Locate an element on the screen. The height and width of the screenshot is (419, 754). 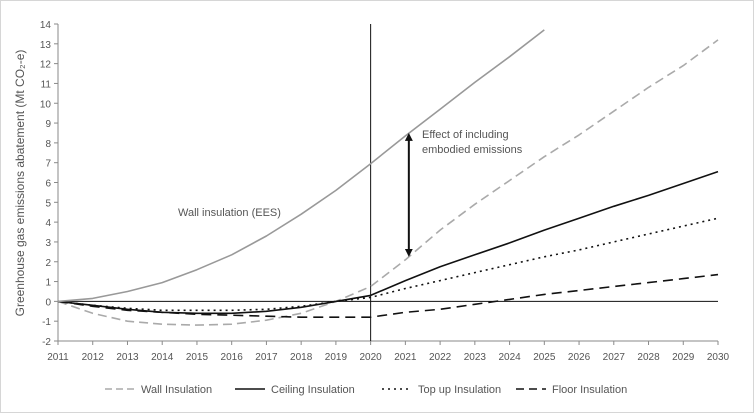
x-tick-label: 2015 is located at coordinates (197, 357).